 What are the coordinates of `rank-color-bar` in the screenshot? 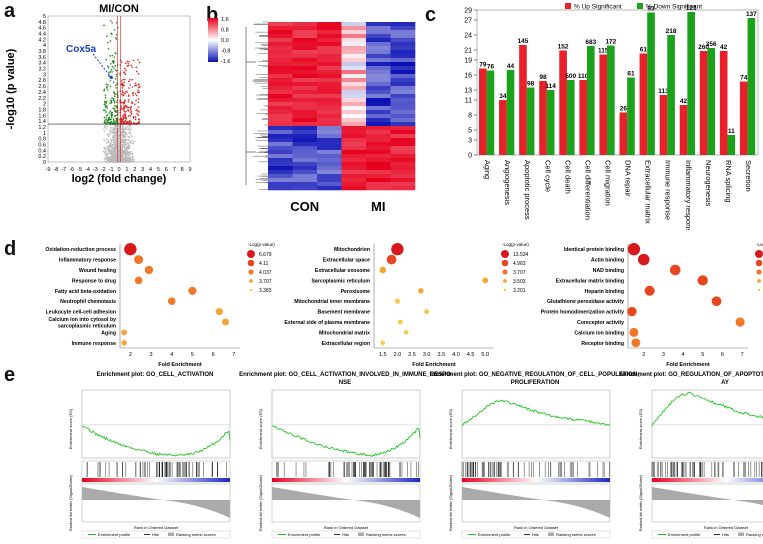 It's located at (707, 480).